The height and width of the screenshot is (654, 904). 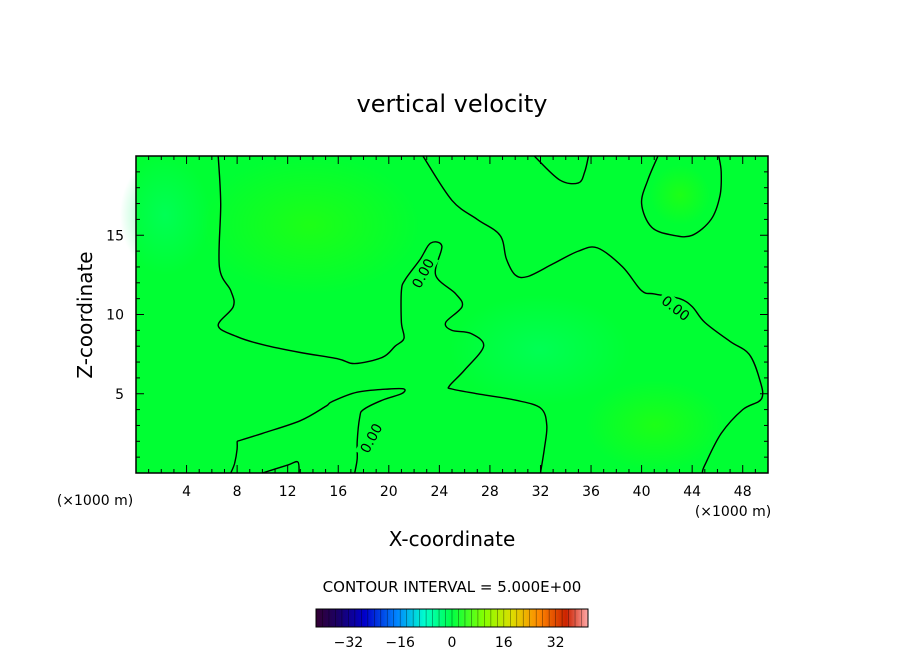 What do you see at coordinates (692, 492) in the screenshot?
I see `x-tick-label: 44` at bounding box center [692, 492].